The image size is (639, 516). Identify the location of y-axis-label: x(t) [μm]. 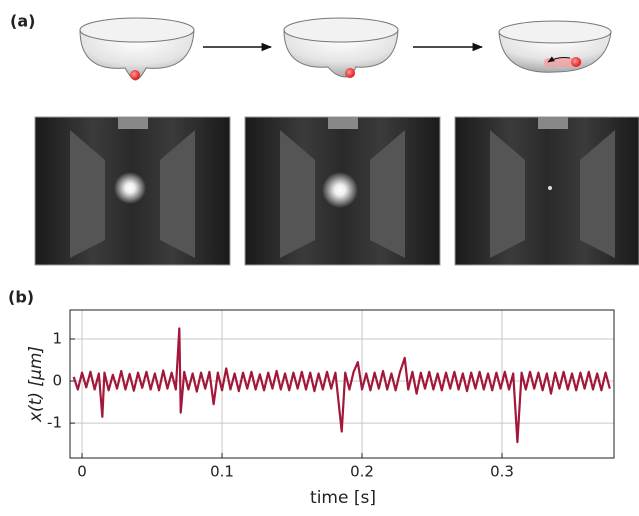
(36, 384).